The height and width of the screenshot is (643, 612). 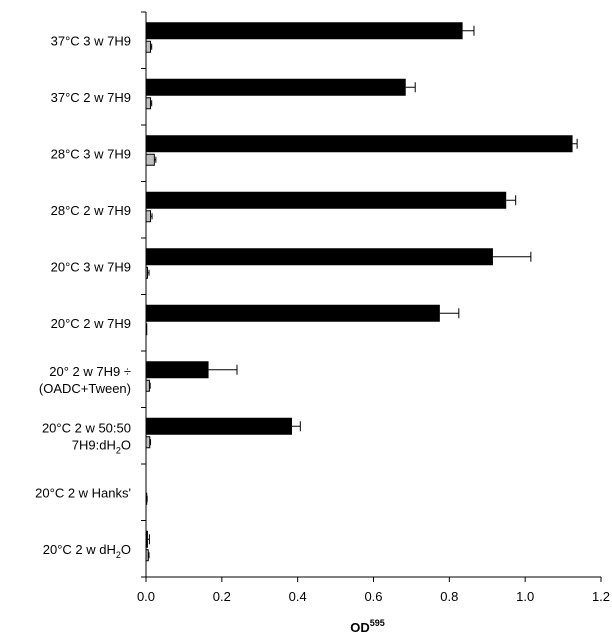 I want to click on category-label: 20°C 2 w 7H9, so click(x=91, y=323).